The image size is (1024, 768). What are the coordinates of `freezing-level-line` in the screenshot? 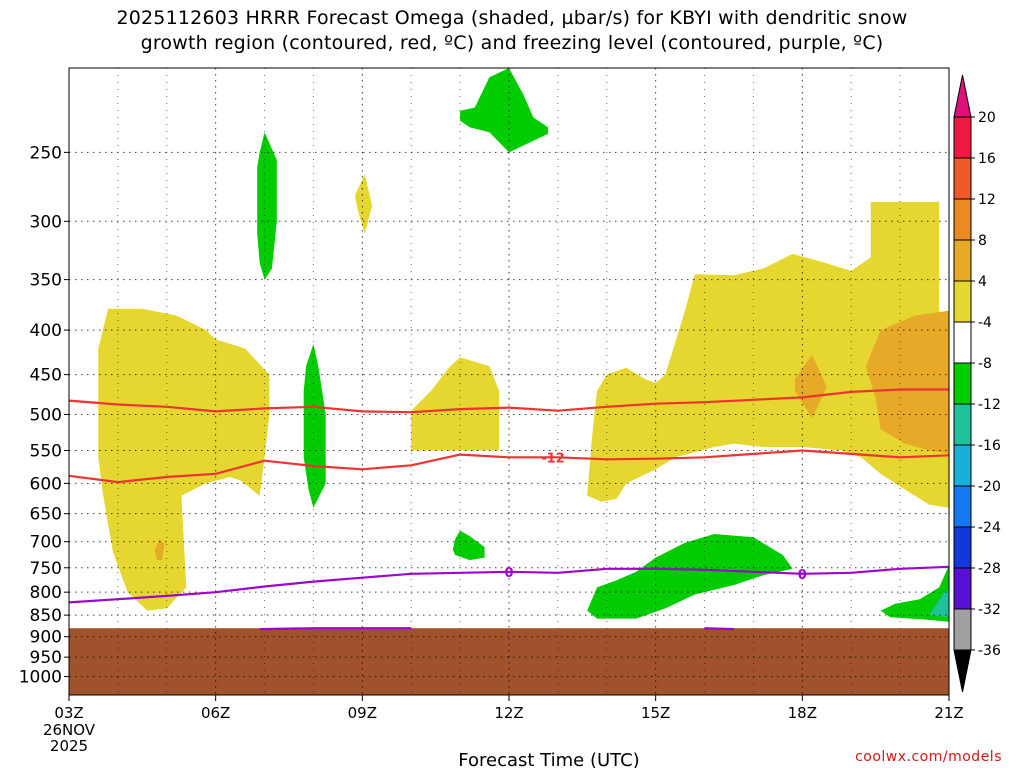 It's located at (509, 584).